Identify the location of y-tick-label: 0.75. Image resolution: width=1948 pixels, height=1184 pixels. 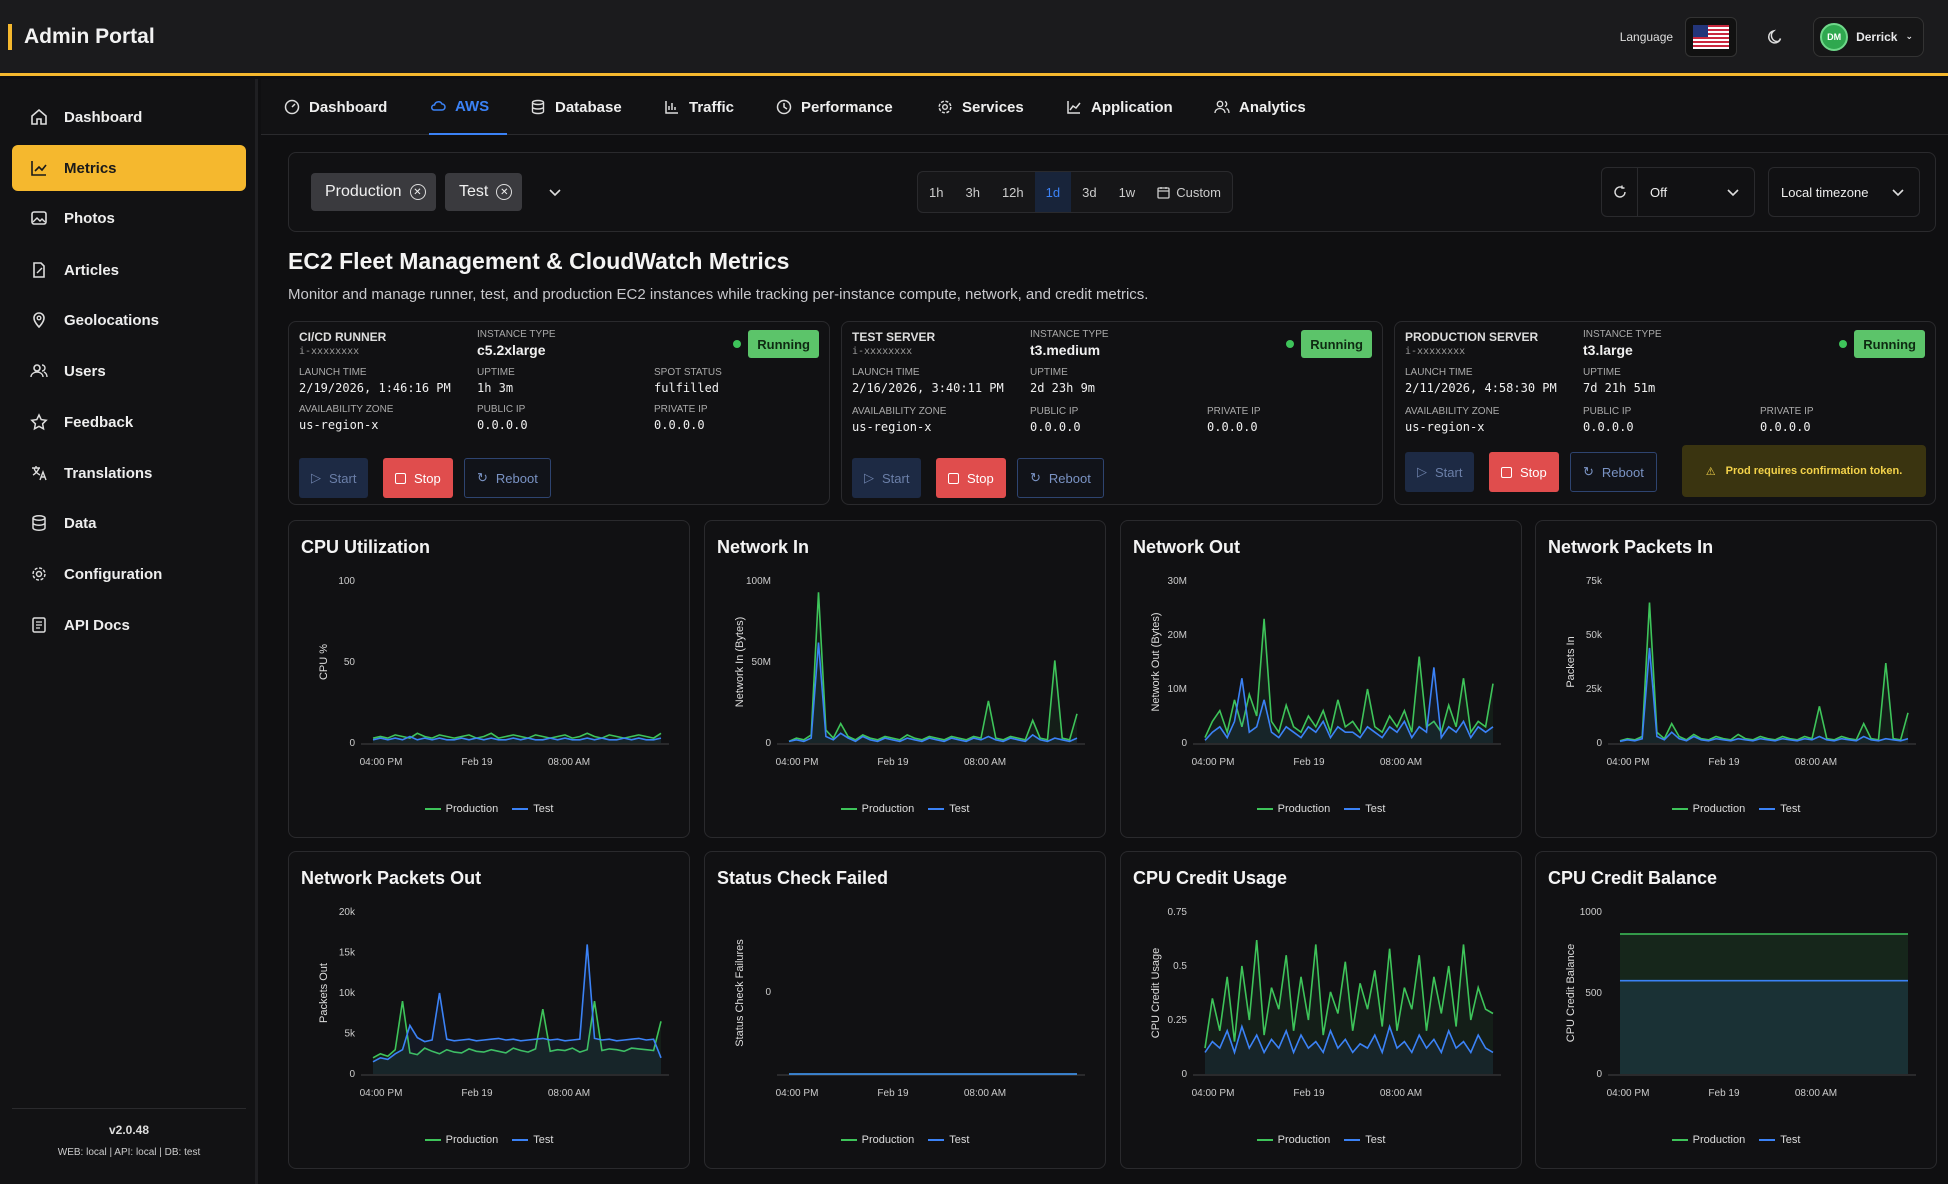
(1178, 912).